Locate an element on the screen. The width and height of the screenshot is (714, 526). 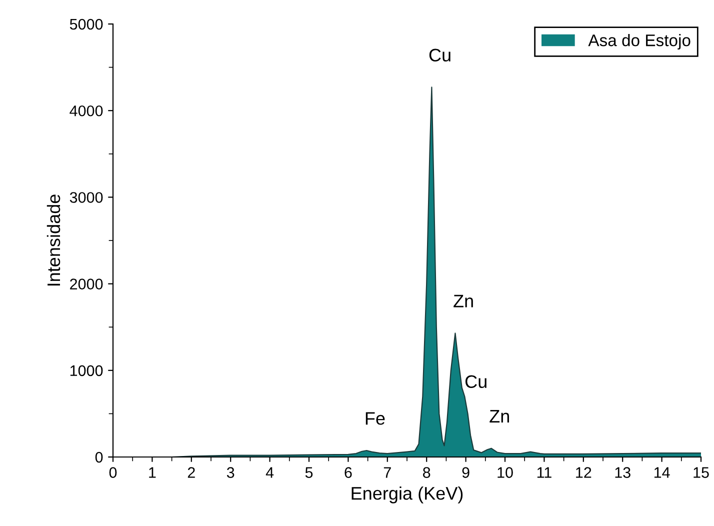
x-tick-label: 13 is located at coordinates (622, 472).